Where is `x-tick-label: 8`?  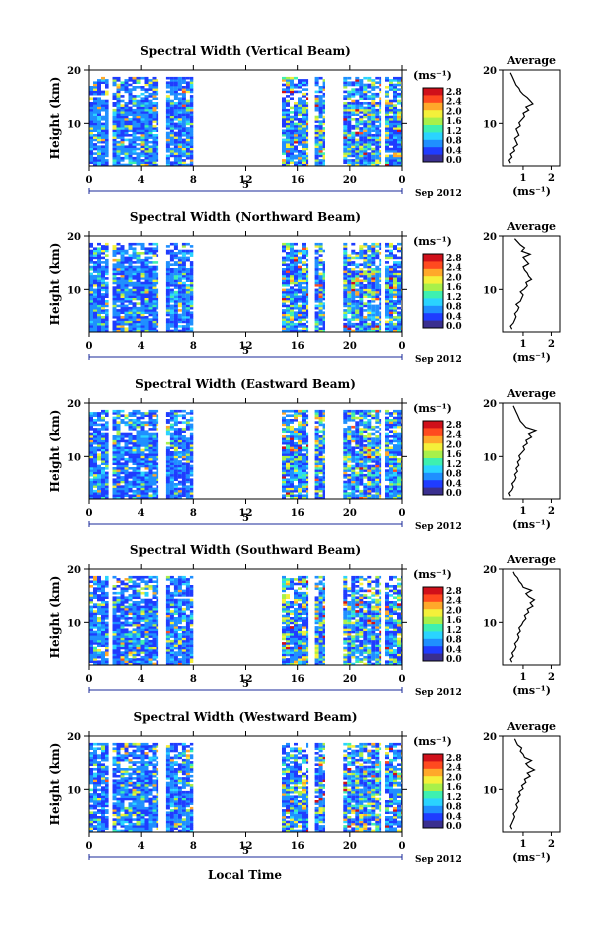 x-tick-label: 8 is located at coordinates (193, 180).